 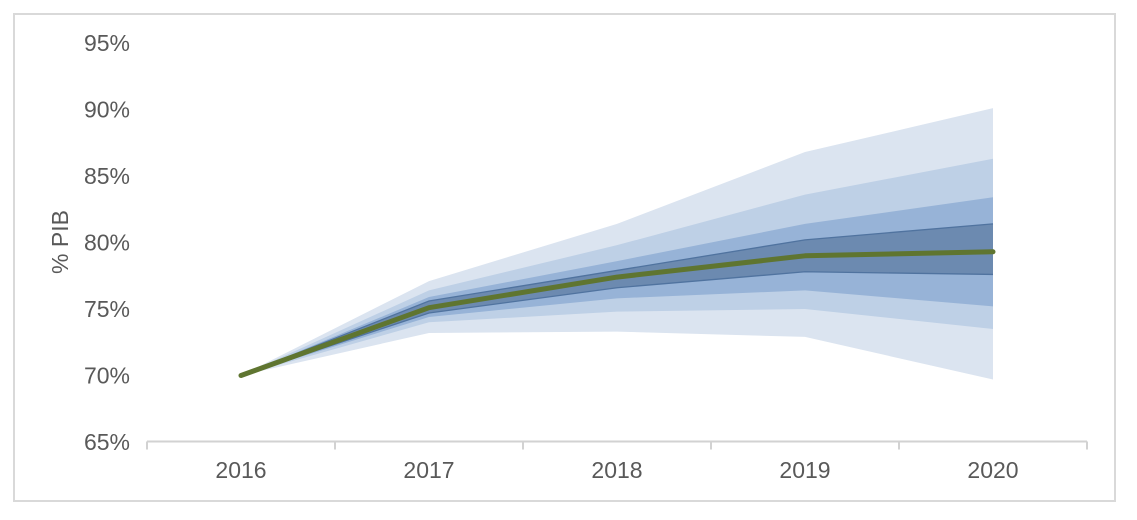 I want to click on y-tick-label: 80%, so click(x=107, y=243).